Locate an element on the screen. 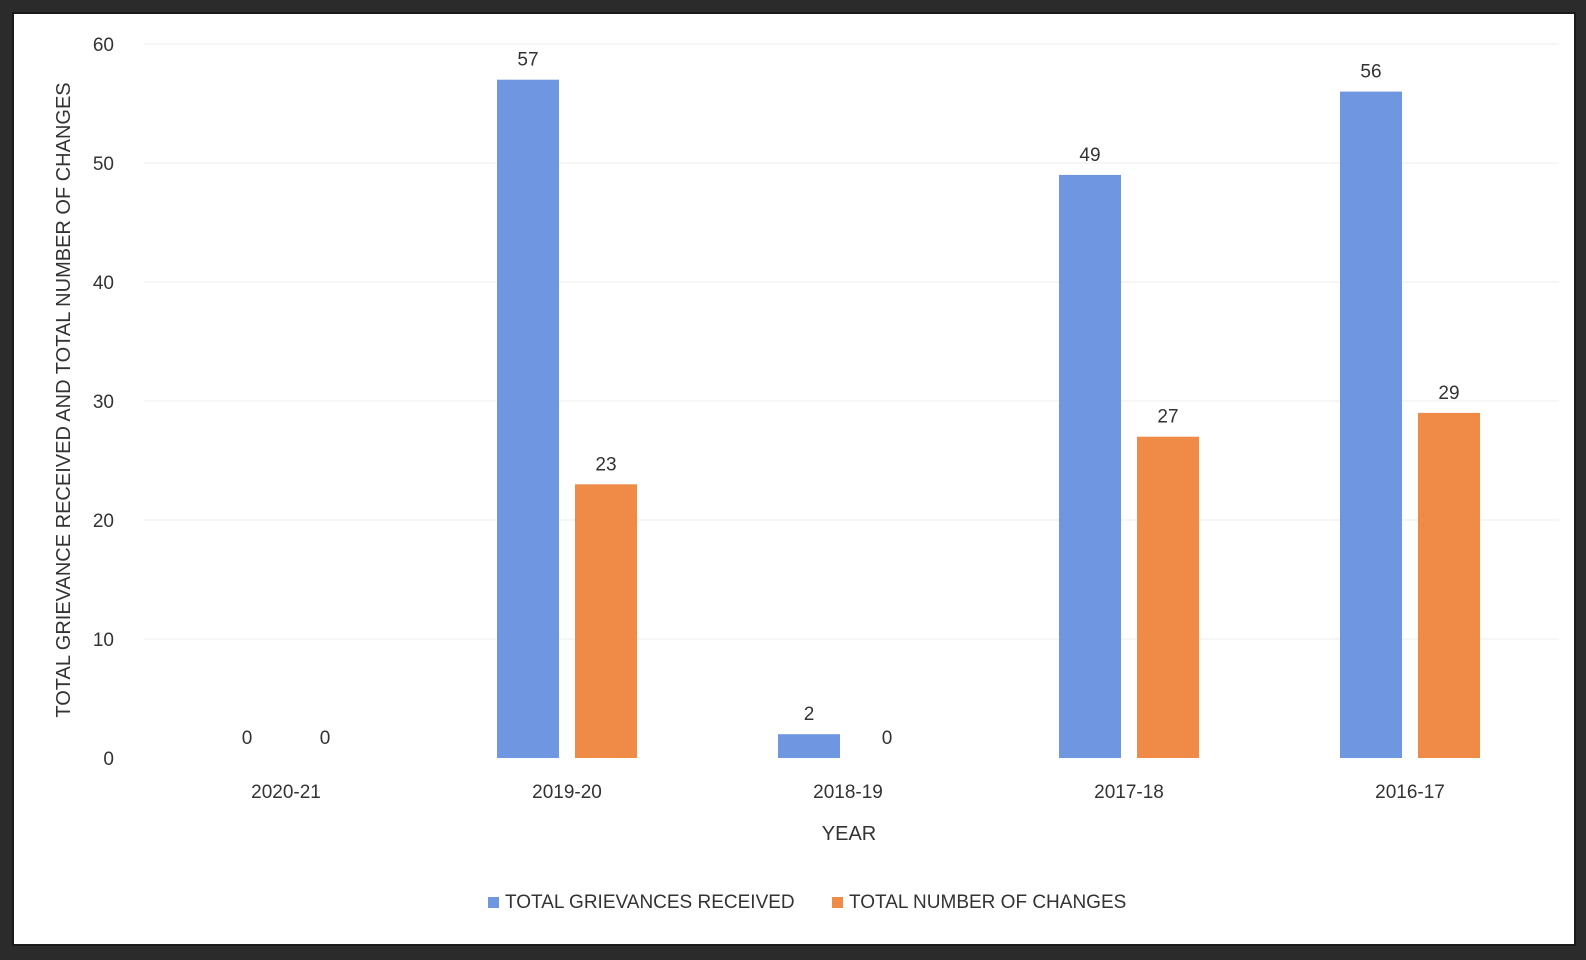 This screenshot has width=1586, height=960. y-tick-label: 50 is located at coordinates (103, 164).